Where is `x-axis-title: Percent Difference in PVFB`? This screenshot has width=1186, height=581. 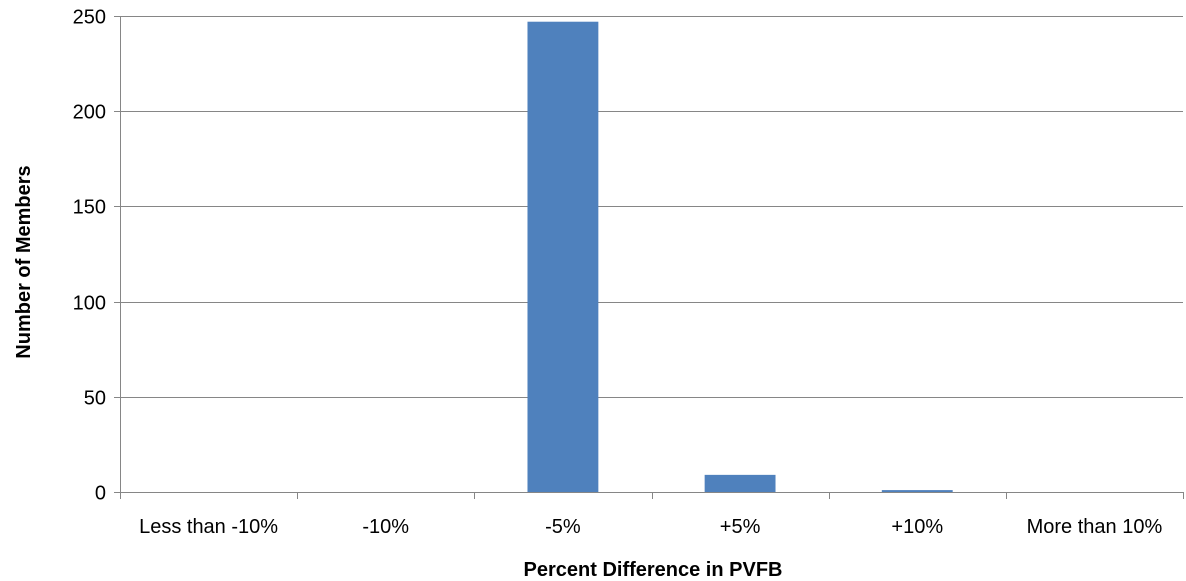 x-axis-title: Percent Difference in PVFB is located at coordinates (653, 570).